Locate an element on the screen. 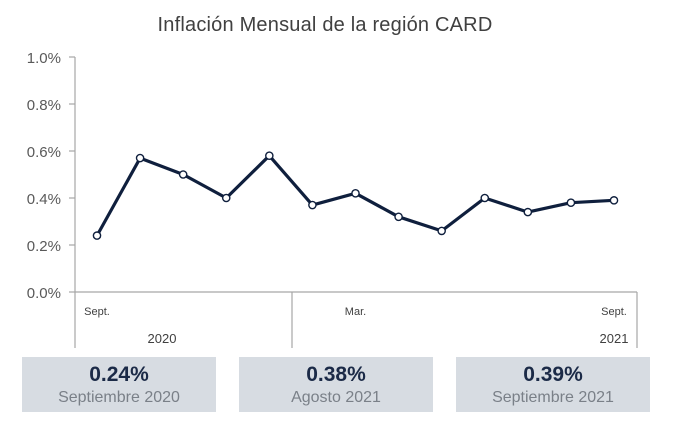 This screenshot has height=426, width=677. summary-card-label: Septiembre 2021 is located at coordinates (553, 397).